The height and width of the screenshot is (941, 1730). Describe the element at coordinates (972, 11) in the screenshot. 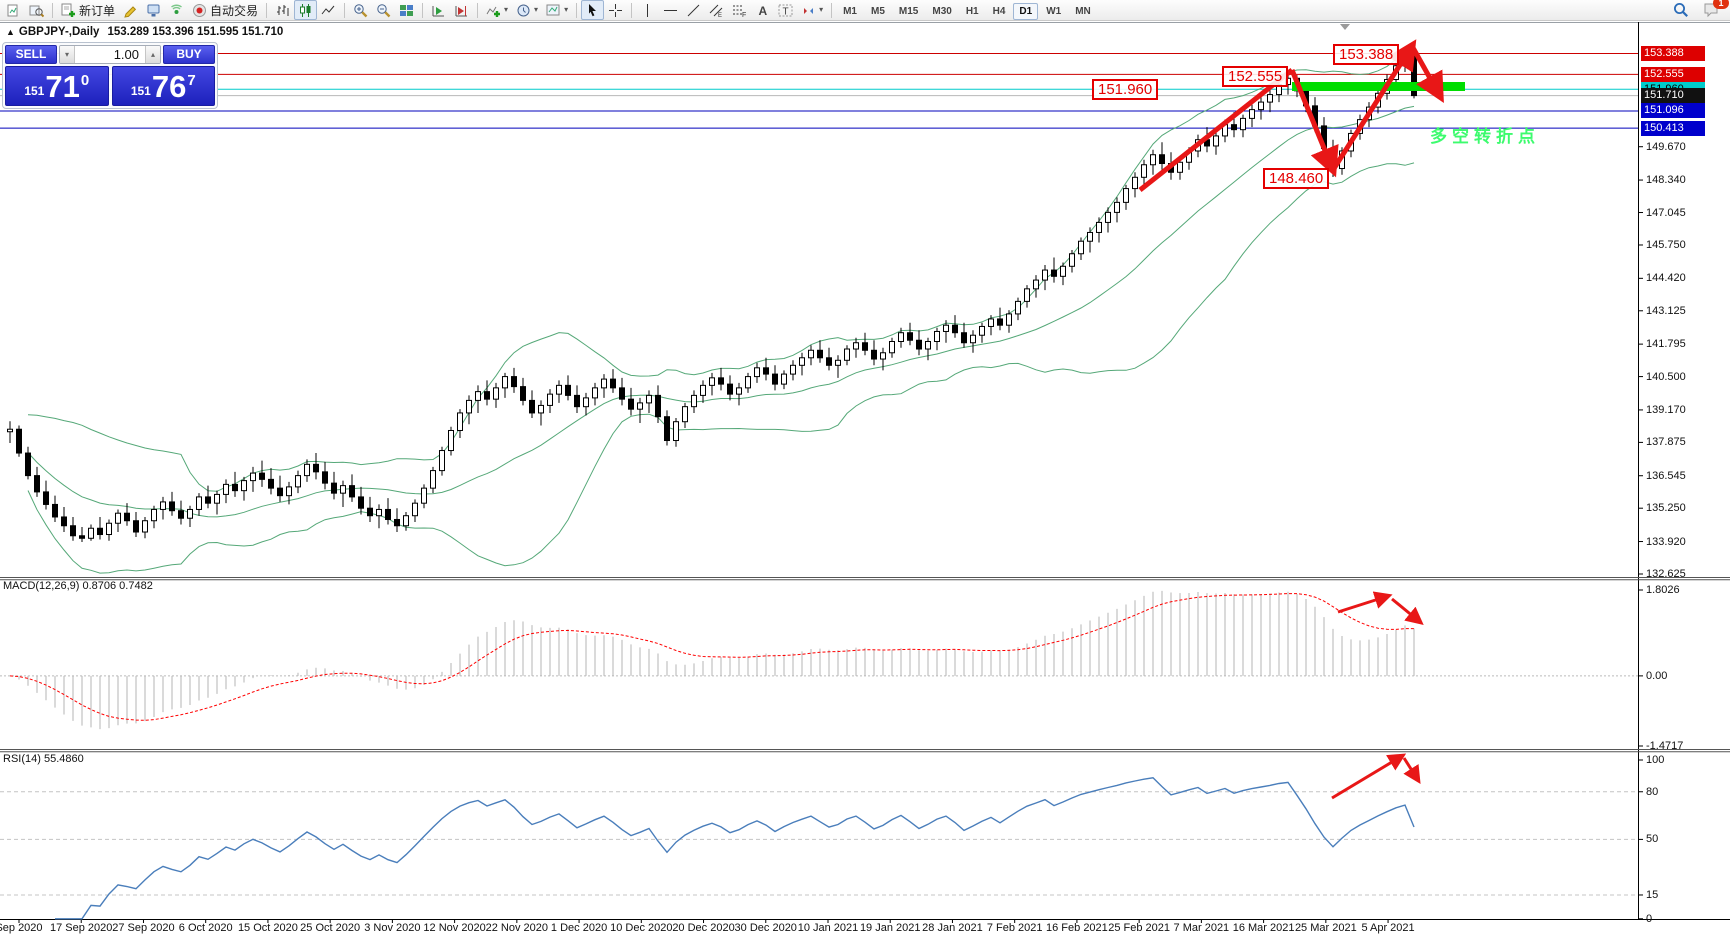

I see `timeframe-H1: H1` at that location.